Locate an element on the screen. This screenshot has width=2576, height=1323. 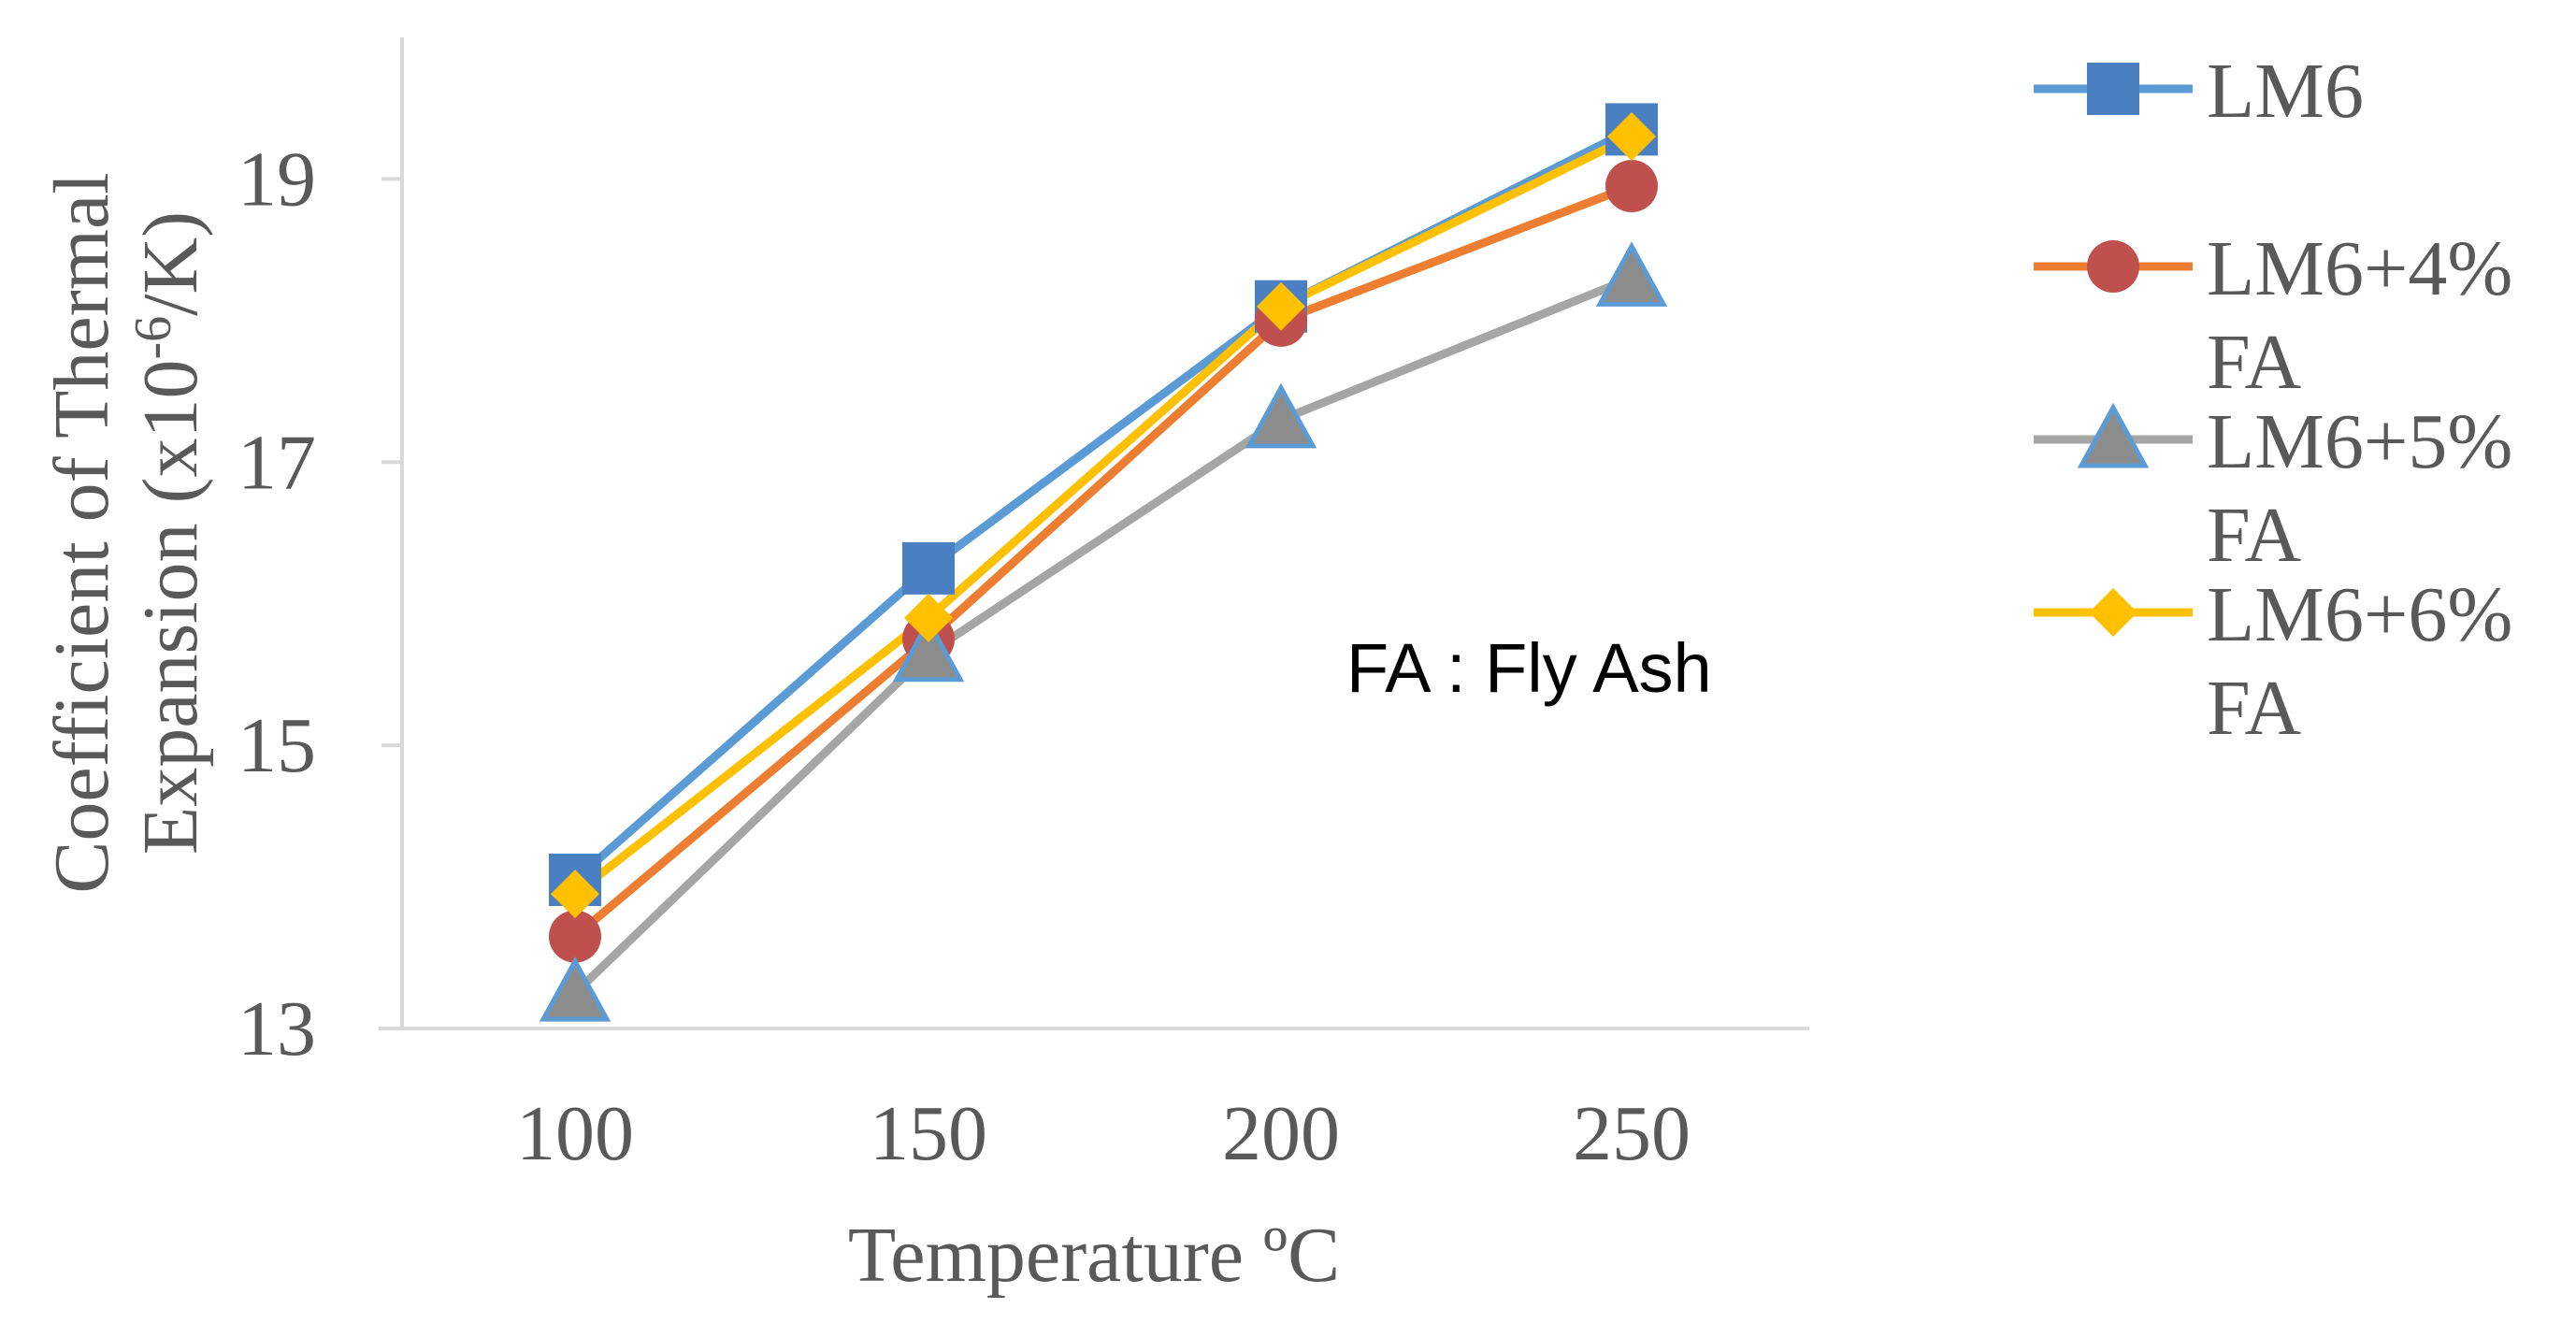
legend-entry-1: LM6 is located at coordinates (2199, 91).